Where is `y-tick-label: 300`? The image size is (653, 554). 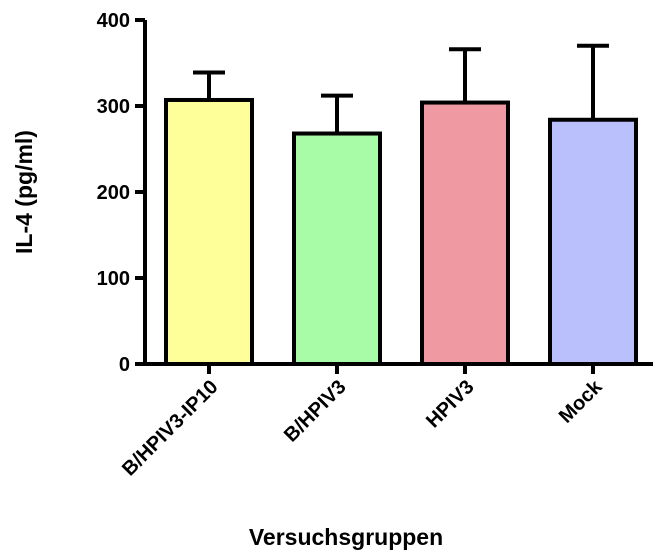 y-tick-label: 300 is located at coordinates (113, 107).